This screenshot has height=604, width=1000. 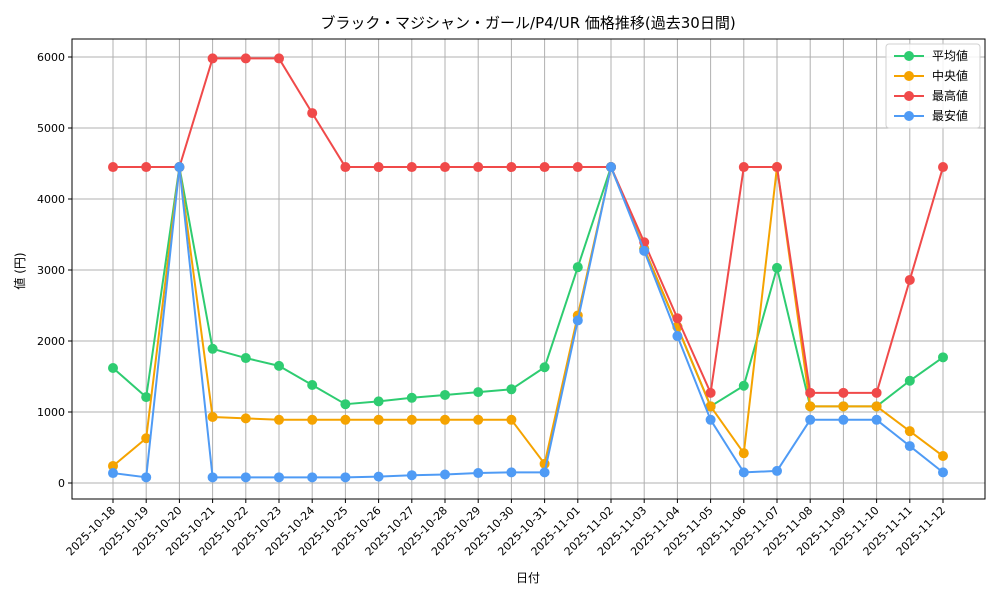 What do you see at coordinates (19, 270) in the screenshot?
I see `y-axis-label: 値 (円)` at bounding box center [19, 270].